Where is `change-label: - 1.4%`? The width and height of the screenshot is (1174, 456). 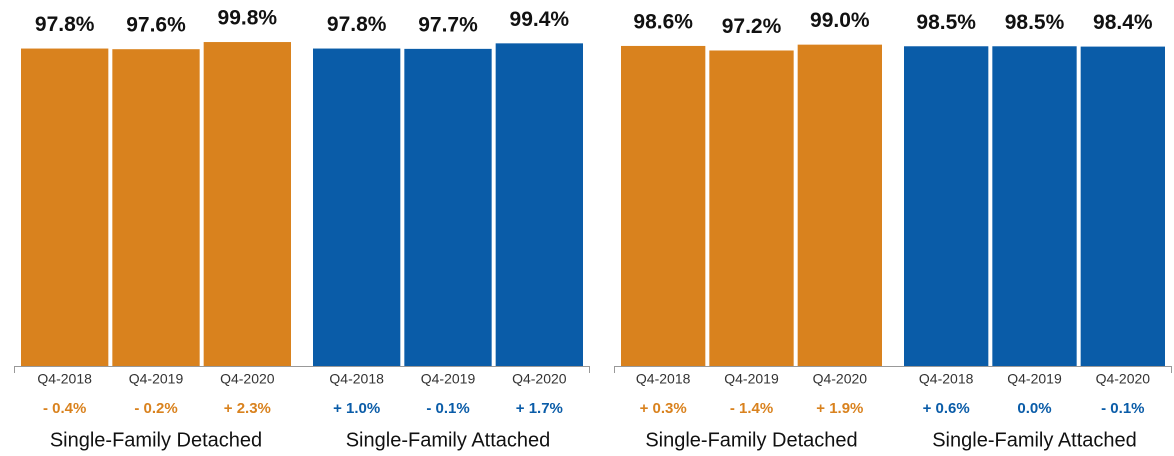 change-label: - 1.4% is located at coordinates (751, 408).